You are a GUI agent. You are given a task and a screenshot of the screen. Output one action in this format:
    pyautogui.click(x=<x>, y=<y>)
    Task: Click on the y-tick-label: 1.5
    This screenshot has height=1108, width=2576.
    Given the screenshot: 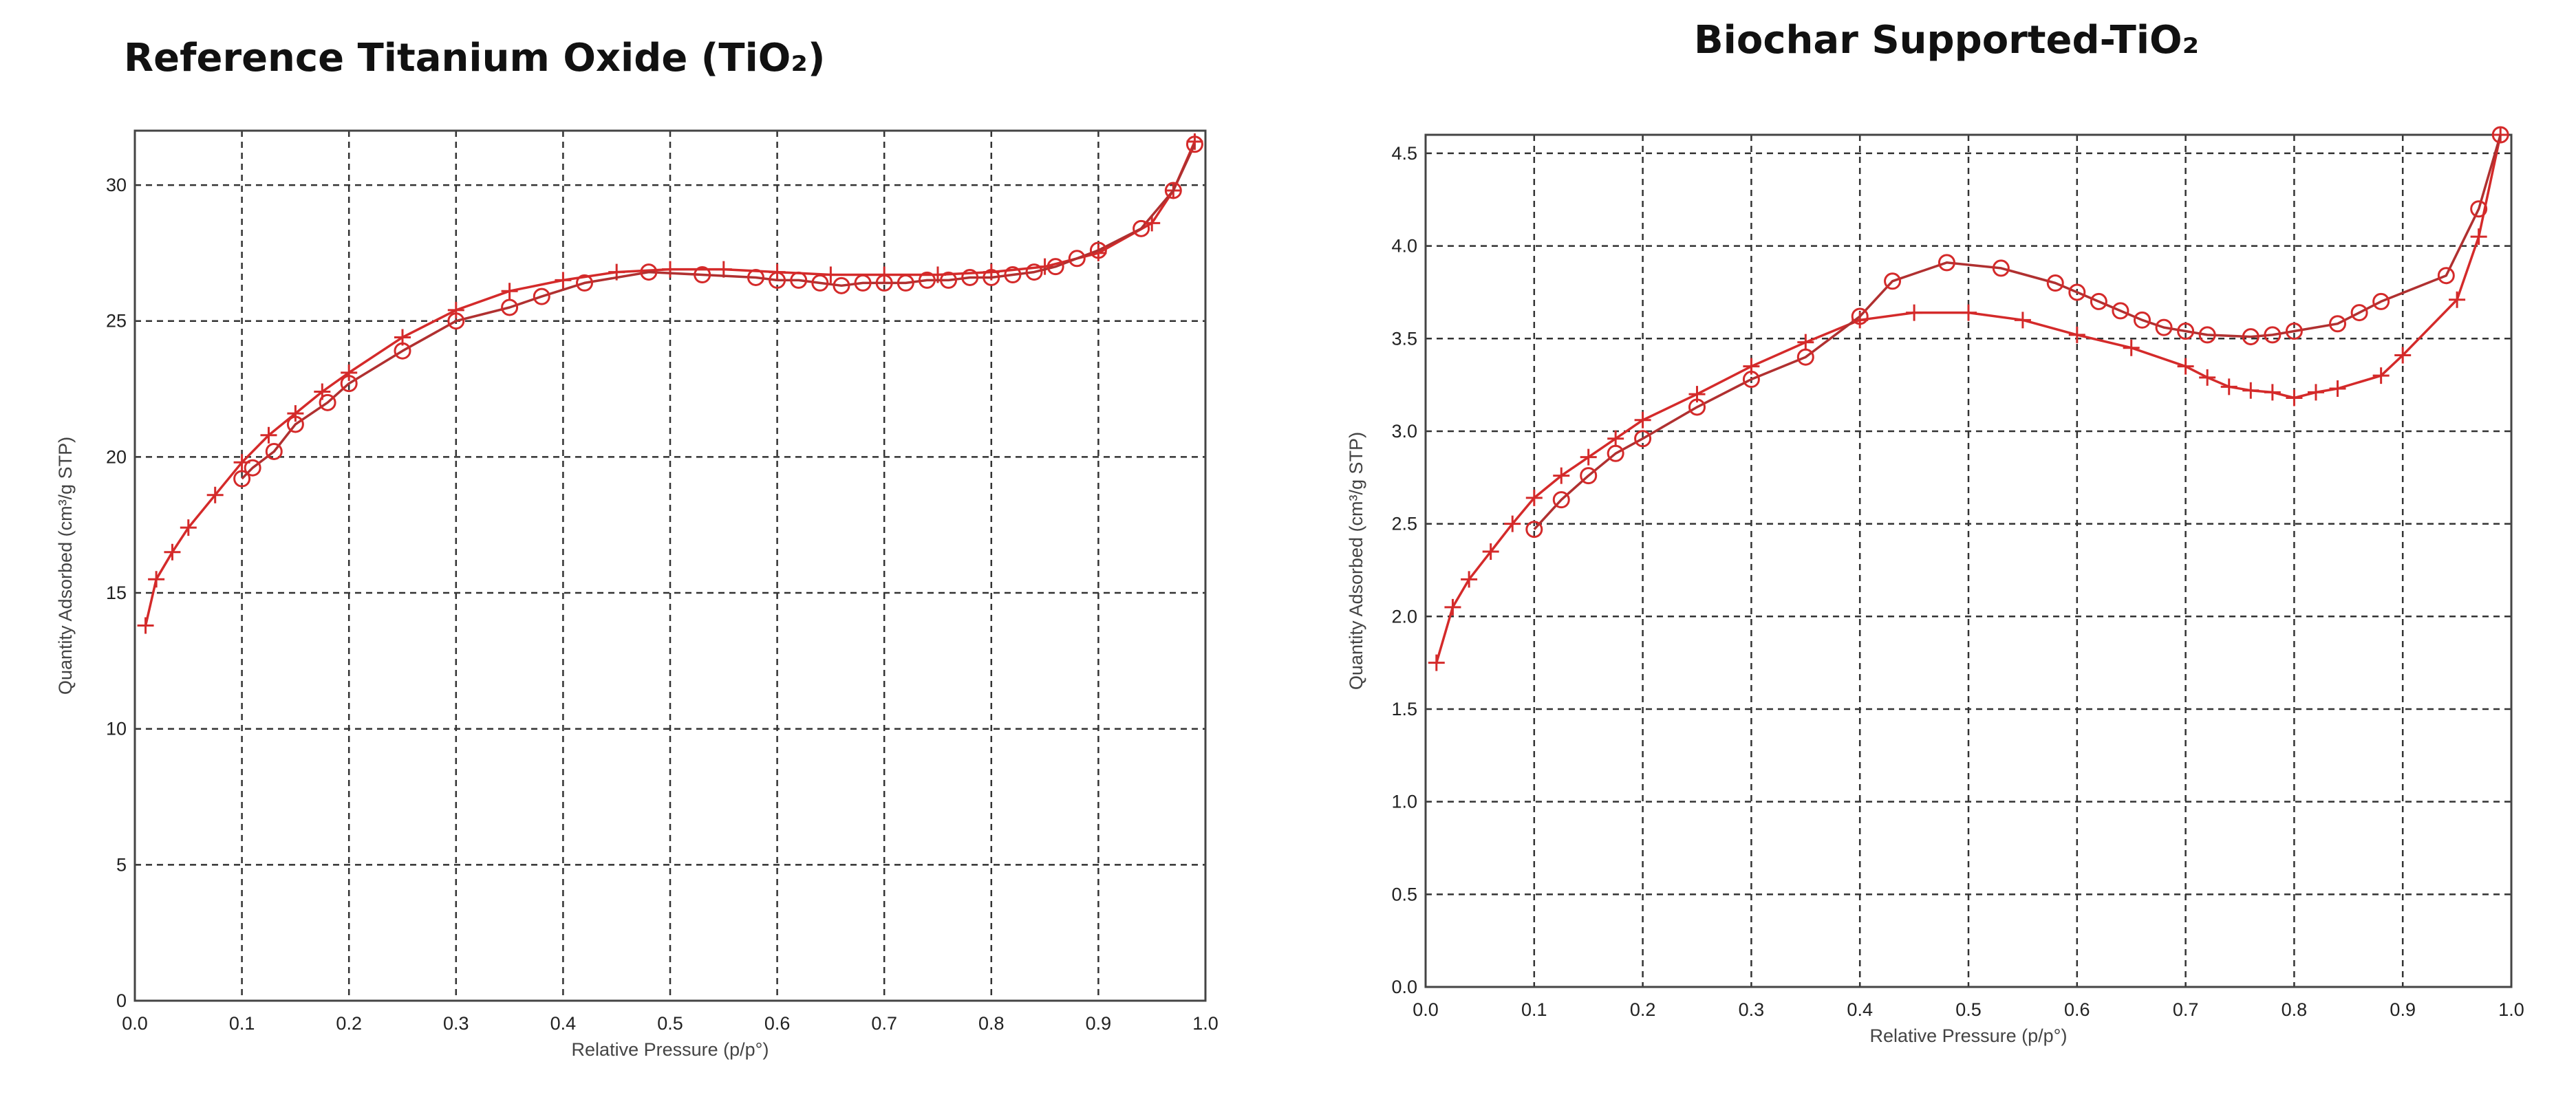 What is the action you would take?
    pyautogui.click(x=1404, y=709)
    